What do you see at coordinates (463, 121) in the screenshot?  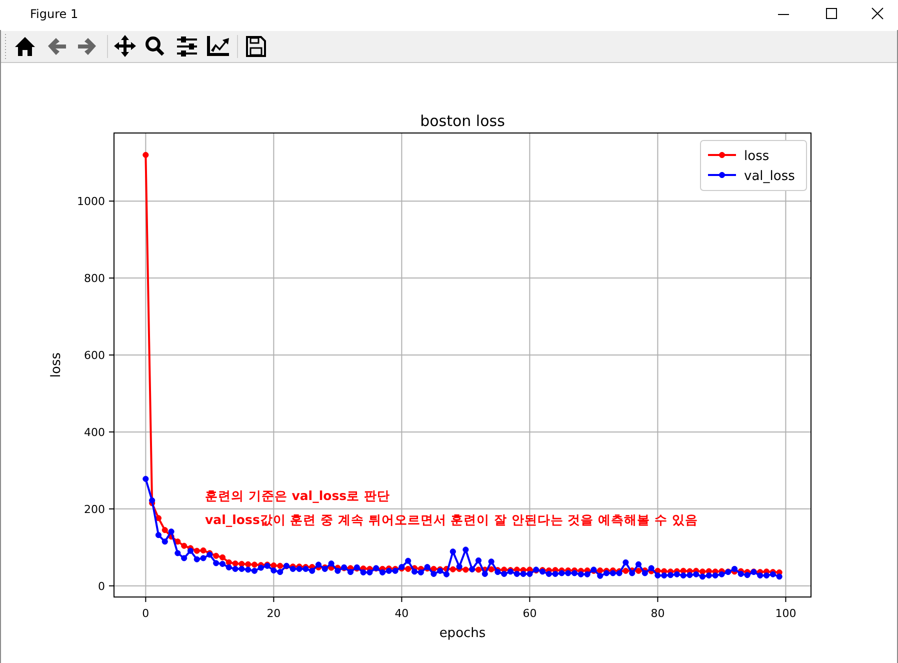 I see `chart-title: boston loss` at bounding box center [463, 121].